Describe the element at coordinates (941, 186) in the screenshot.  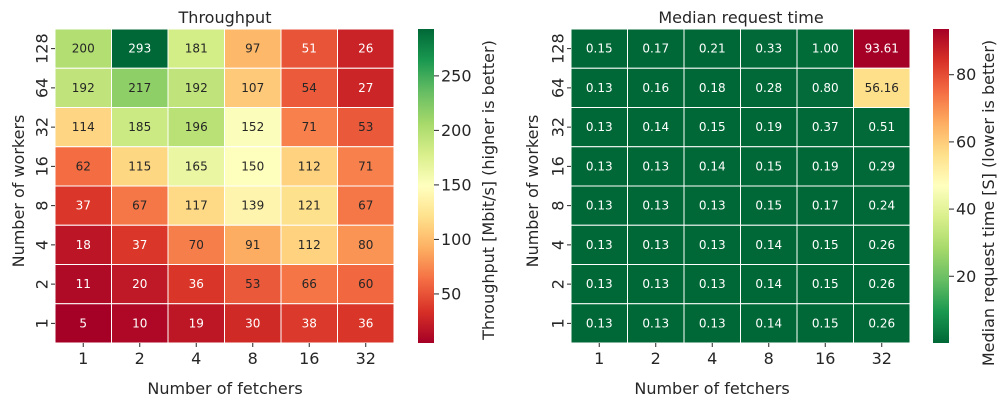
I see `median-time-colorbar-gradient` at that location.